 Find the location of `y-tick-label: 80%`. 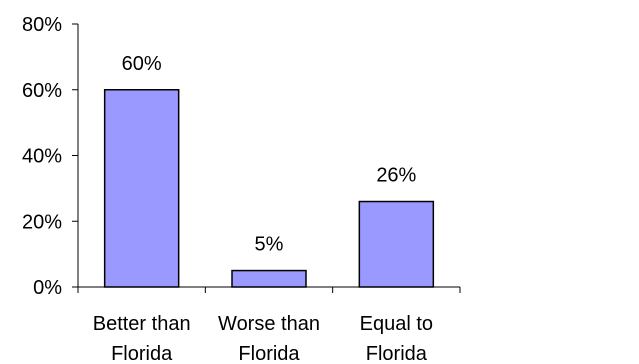

y-tick-label: 80% is located at coordinates (42, 25).